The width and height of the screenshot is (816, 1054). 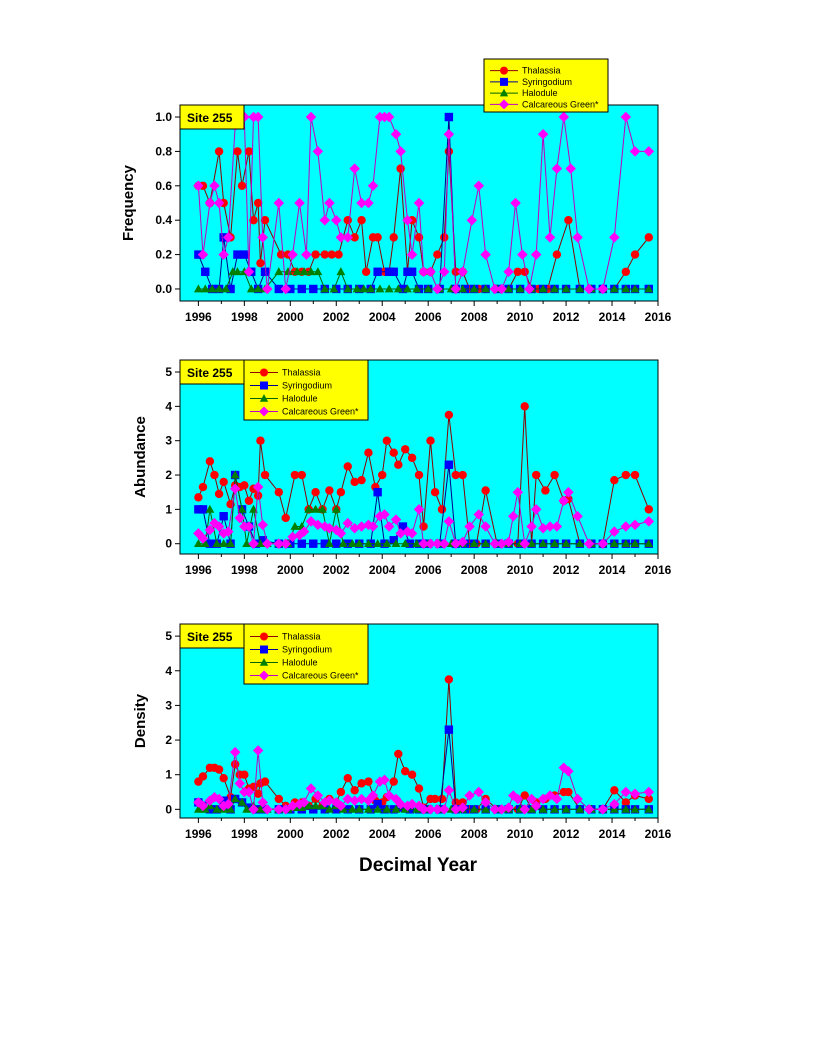 I want to click on legend-marker-halodule, so click(x=504, y=92).